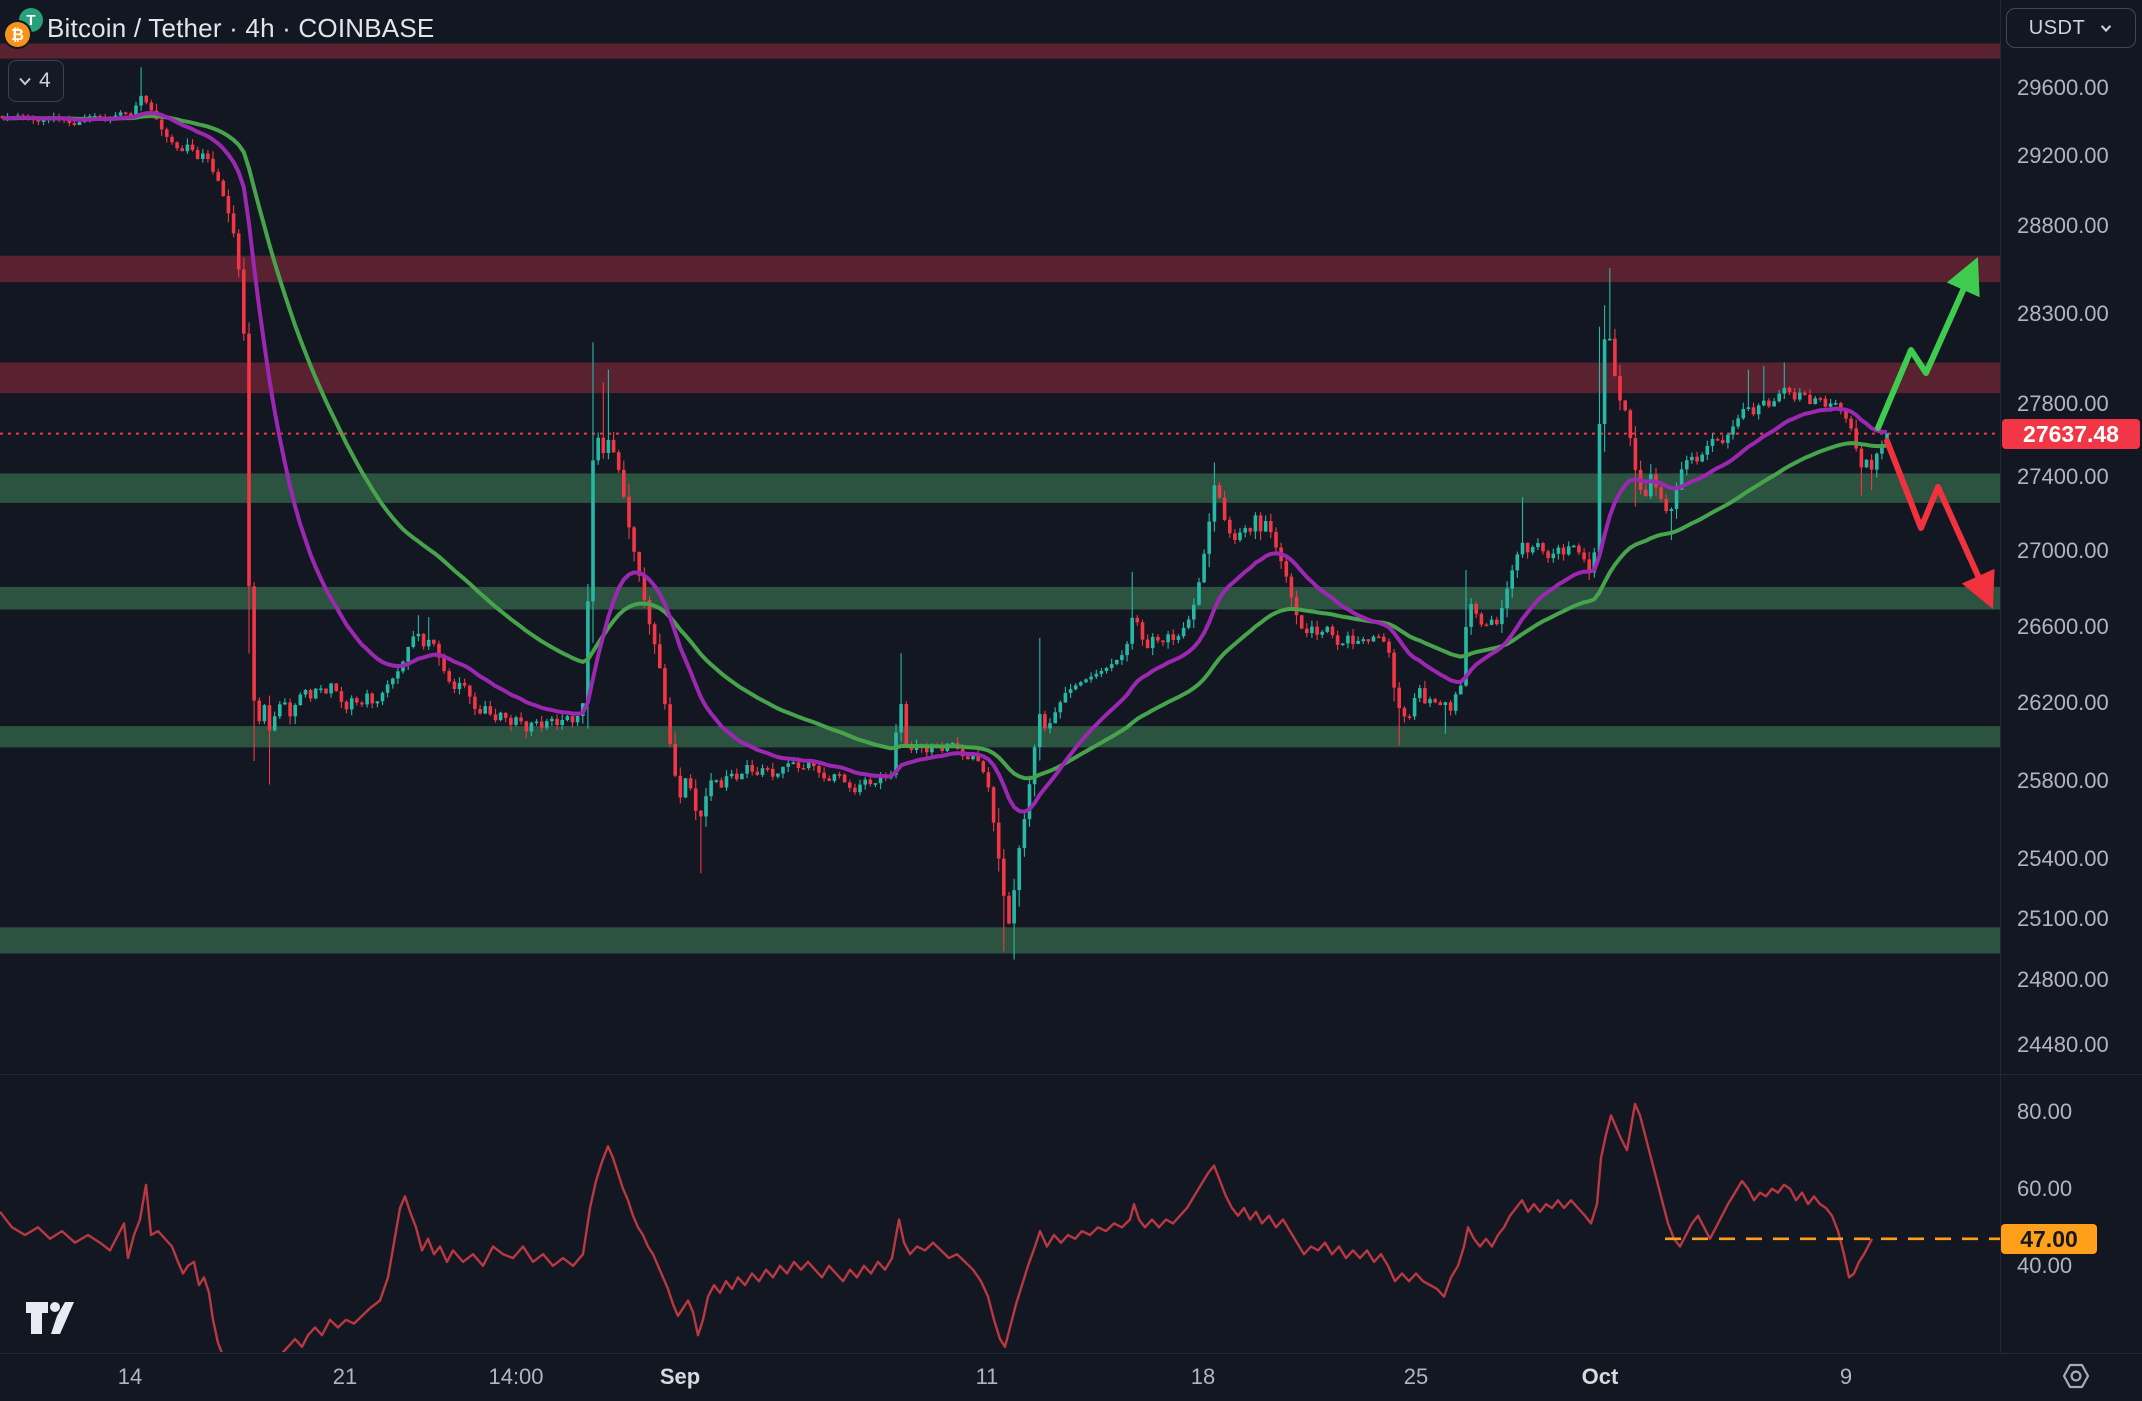 Image resolution: width=2142 pixels, height=1401 pixels. Describe the element at coordinates (2063, 225) in the screenshot. I see `price-tick-label: 28800.00` at that location.